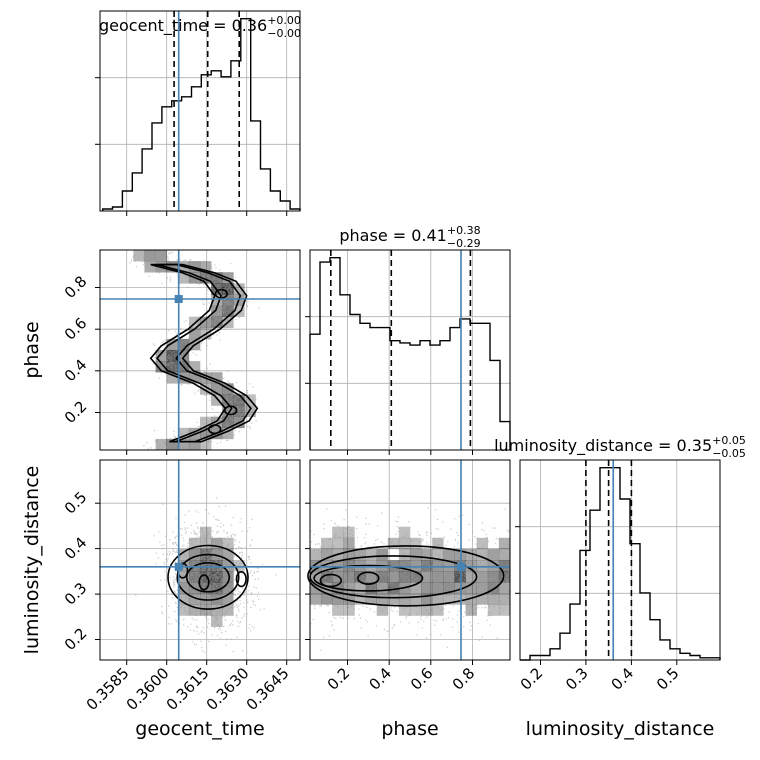 The height and width of the screenshot is (760, 760). I want to click on x-tick-label: 0.6, so click(422, 679).